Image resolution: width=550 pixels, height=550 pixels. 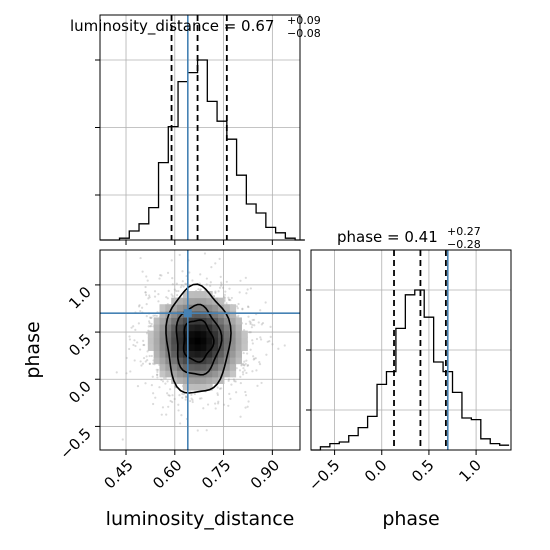 I want to click on density-shading, so click(x=197, y=341).